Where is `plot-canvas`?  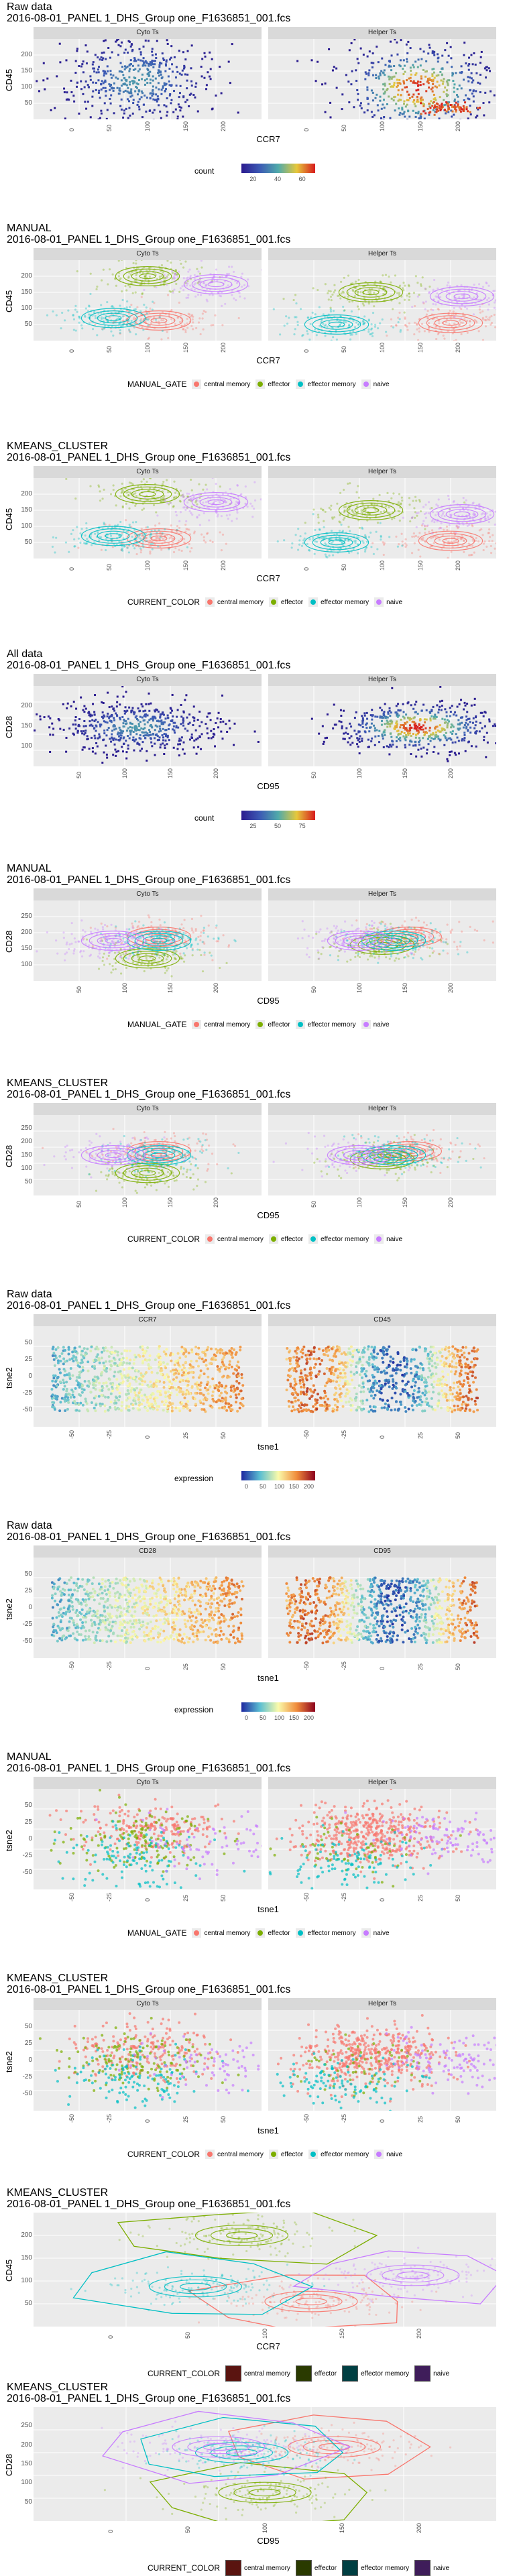 plot-canvas is located at coordinates (382, 726).